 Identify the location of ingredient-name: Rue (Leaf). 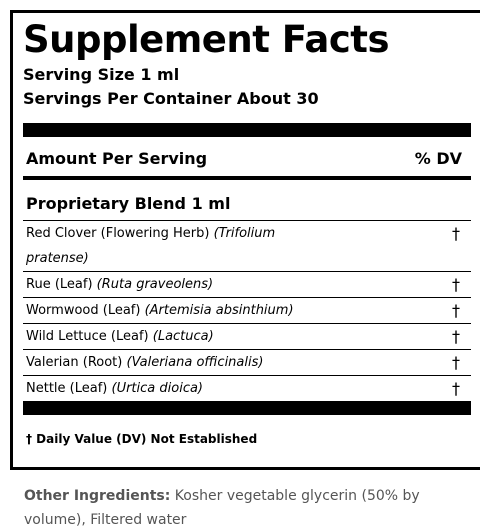
(59, 284).